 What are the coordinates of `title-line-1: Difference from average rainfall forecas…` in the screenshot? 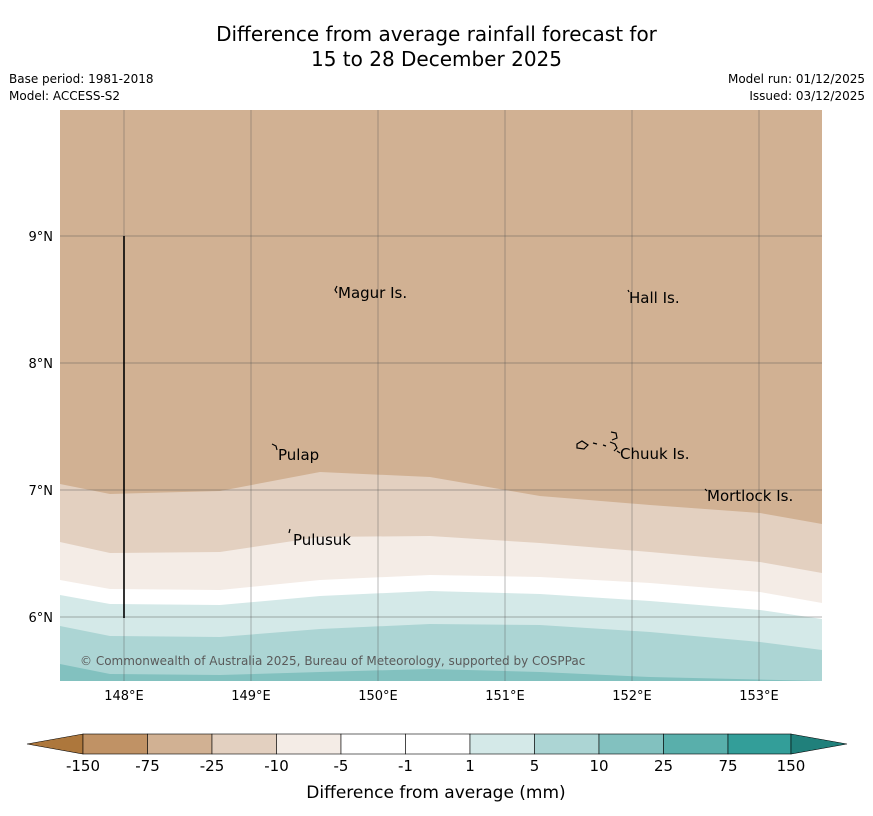 It's located at (436, 34).